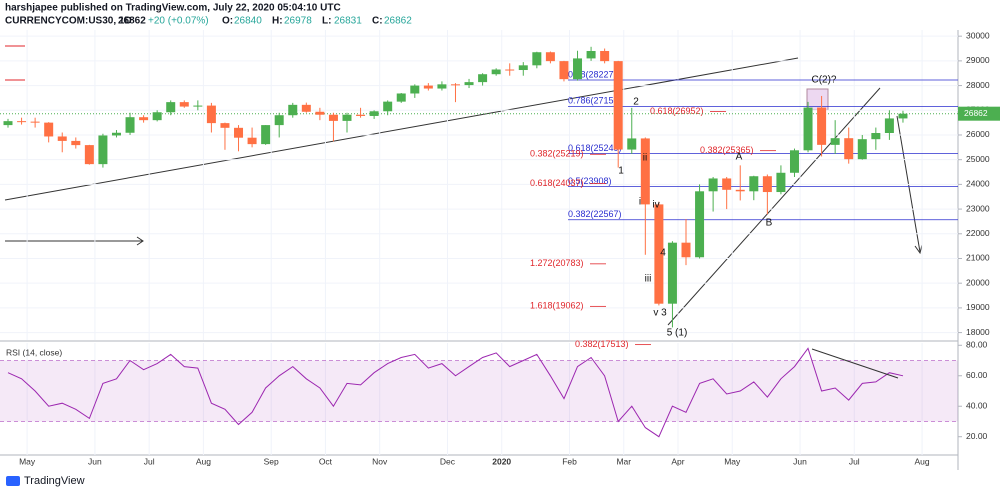  What do you see at coordinates (326, 21) in the screenshot?
I see `ohlc-label: L:` at bounding box center [326, 21].